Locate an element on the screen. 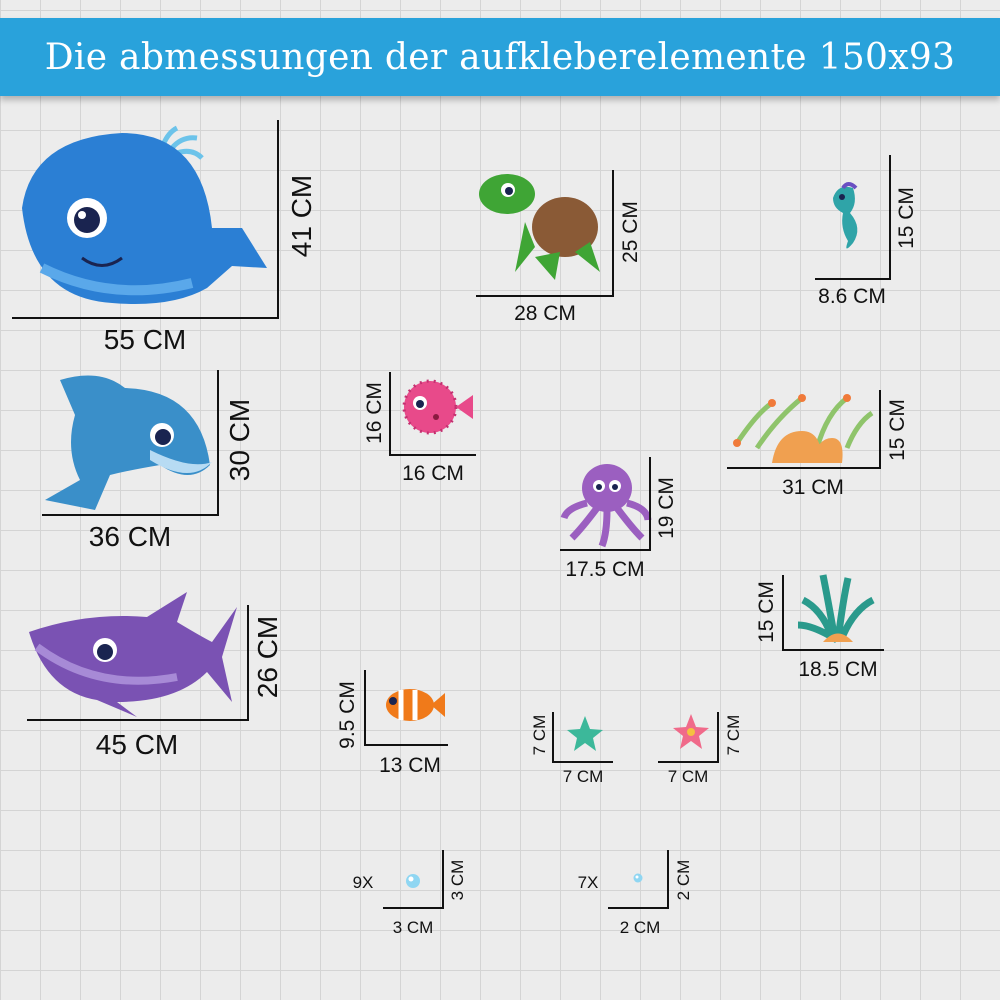  bubble-small-height-line is located at coordinates (668, 879).